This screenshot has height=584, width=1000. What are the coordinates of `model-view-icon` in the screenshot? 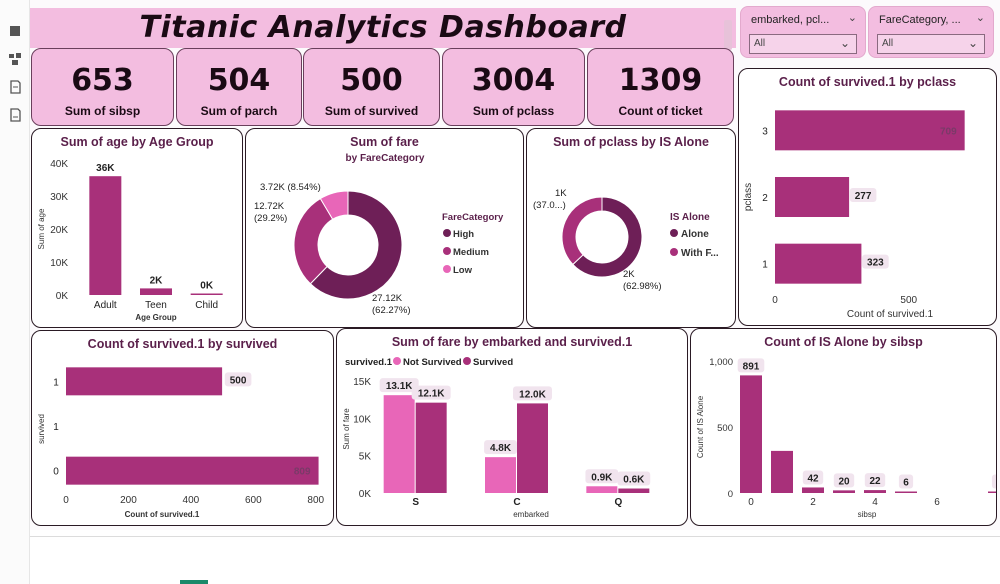 It's located at (15, 59).